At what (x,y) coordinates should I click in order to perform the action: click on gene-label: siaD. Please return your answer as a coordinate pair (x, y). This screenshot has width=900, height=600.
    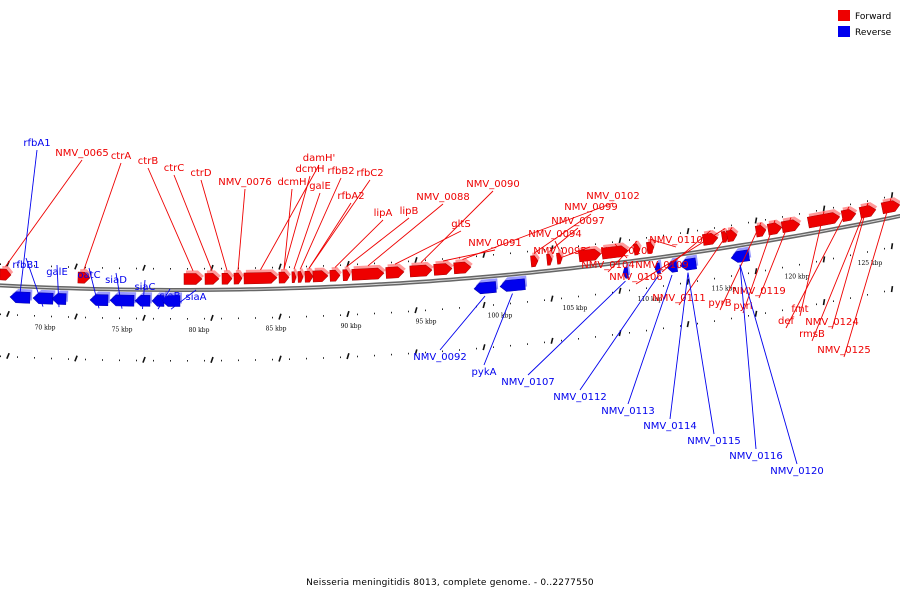
    Looking at the image, I should click on (116, 290).